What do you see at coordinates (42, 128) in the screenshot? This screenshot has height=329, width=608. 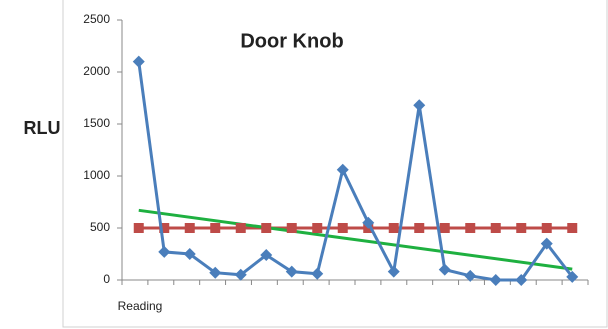 I see `y-axis-label: RLU` at bounding box center [42, 128].